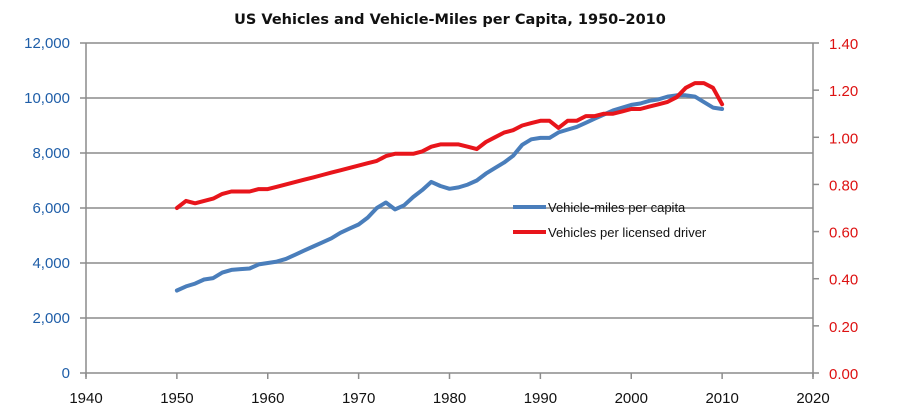 The width and height of the screenshot is (899, 413). What do you see at coordinates (51, 318) in the screenshot?
I see `left-tick-label: 2,000` at bounding box center [51, 318].